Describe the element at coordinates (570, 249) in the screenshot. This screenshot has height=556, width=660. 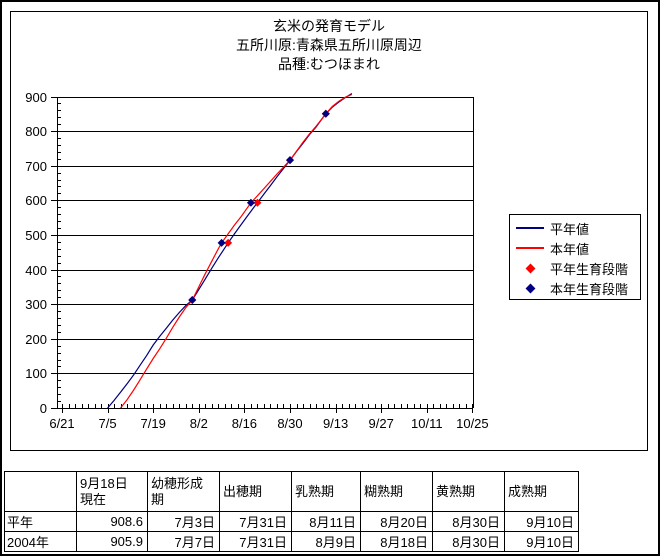
I see `legend-label-honnen-line: 本年値` at that location.